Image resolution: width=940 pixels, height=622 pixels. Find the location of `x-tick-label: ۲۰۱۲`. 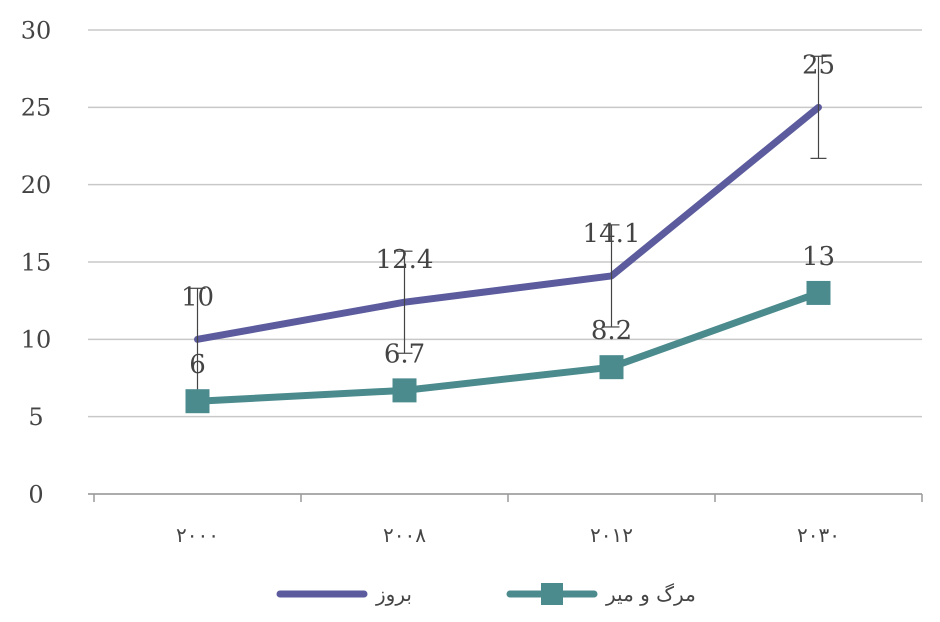

x-tick-label: ۲۰۱۲ is located at coordinates (611, 535).